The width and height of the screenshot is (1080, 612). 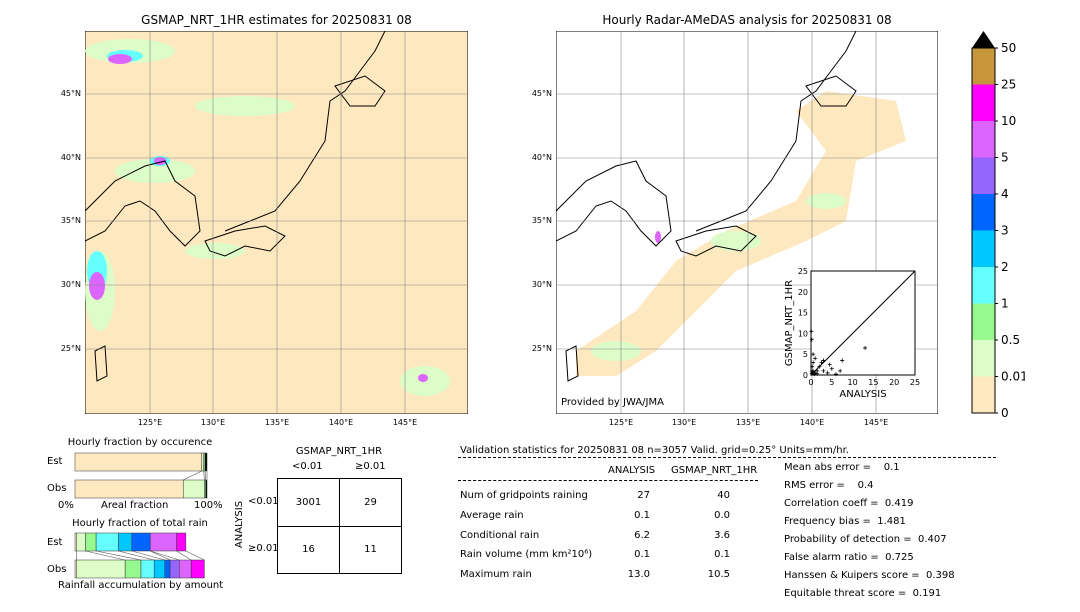 I want to click on colorbar-label: 4, so click(x=1005, y=194).